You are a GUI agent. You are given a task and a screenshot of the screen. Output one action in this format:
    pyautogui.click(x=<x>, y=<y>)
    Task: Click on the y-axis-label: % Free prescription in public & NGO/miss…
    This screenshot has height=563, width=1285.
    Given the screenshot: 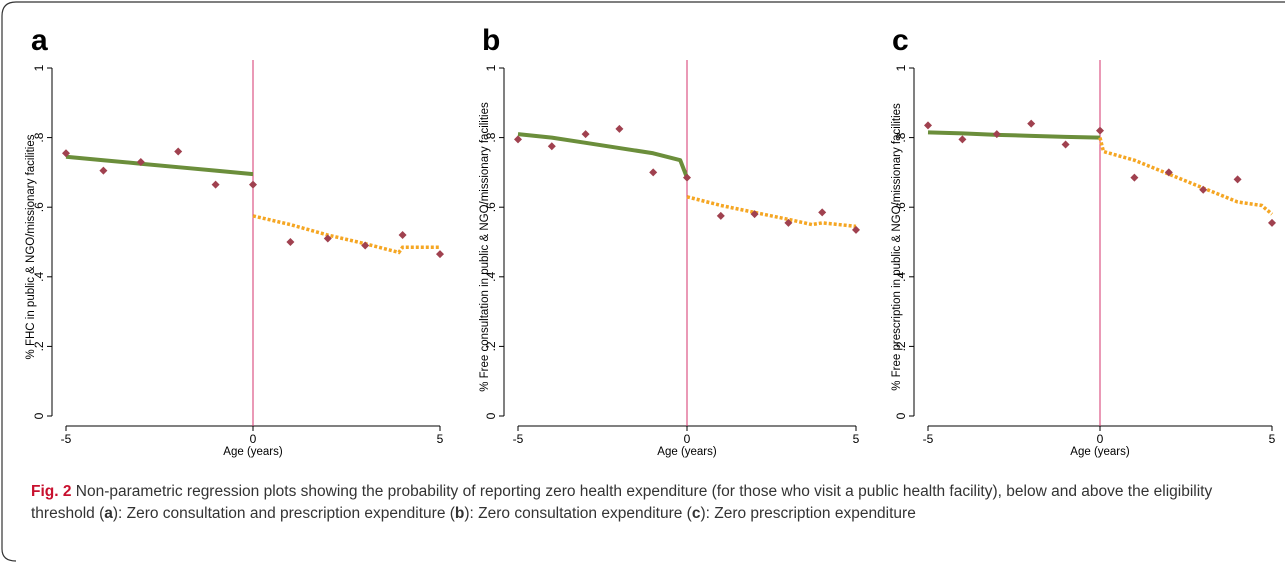 What is the action you would take?
    pyautogui.click(x=897, y=247)
    